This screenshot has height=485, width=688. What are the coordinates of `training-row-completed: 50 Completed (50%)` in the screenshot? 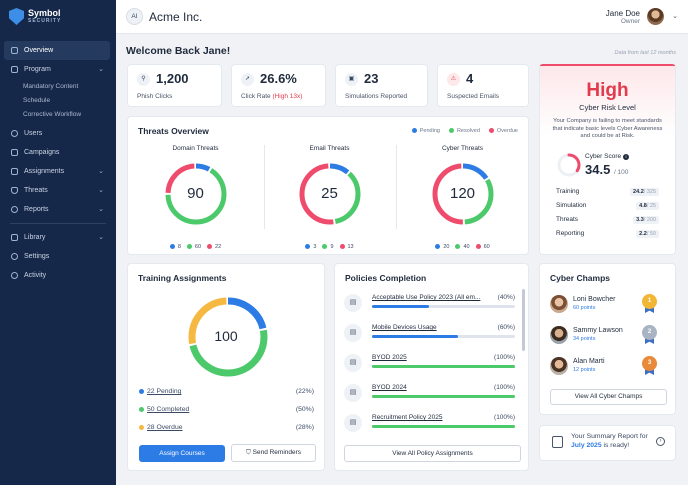 It's located at (226, 412).